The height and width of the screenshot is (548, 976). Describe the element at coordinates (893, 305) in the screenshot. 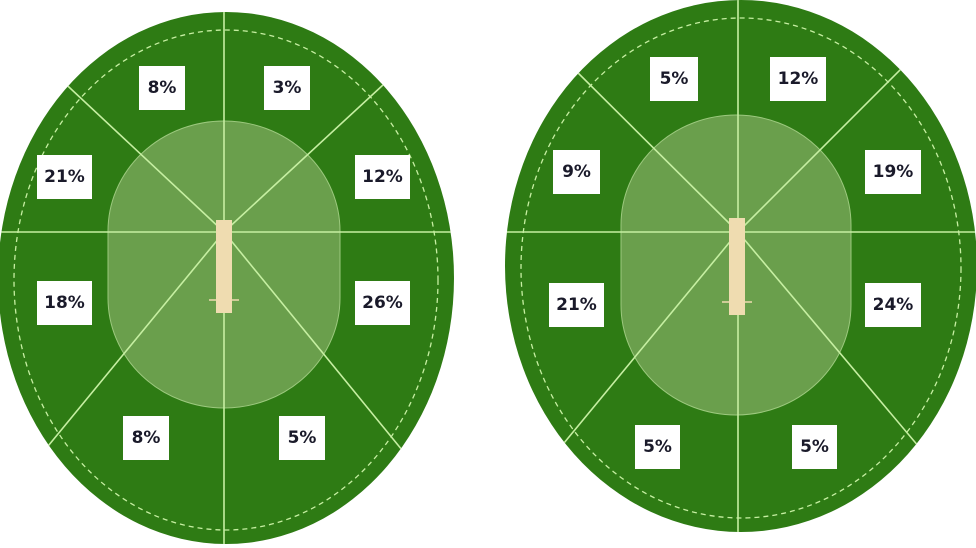

I see `zone-label-lower-right: 24%` at that location.